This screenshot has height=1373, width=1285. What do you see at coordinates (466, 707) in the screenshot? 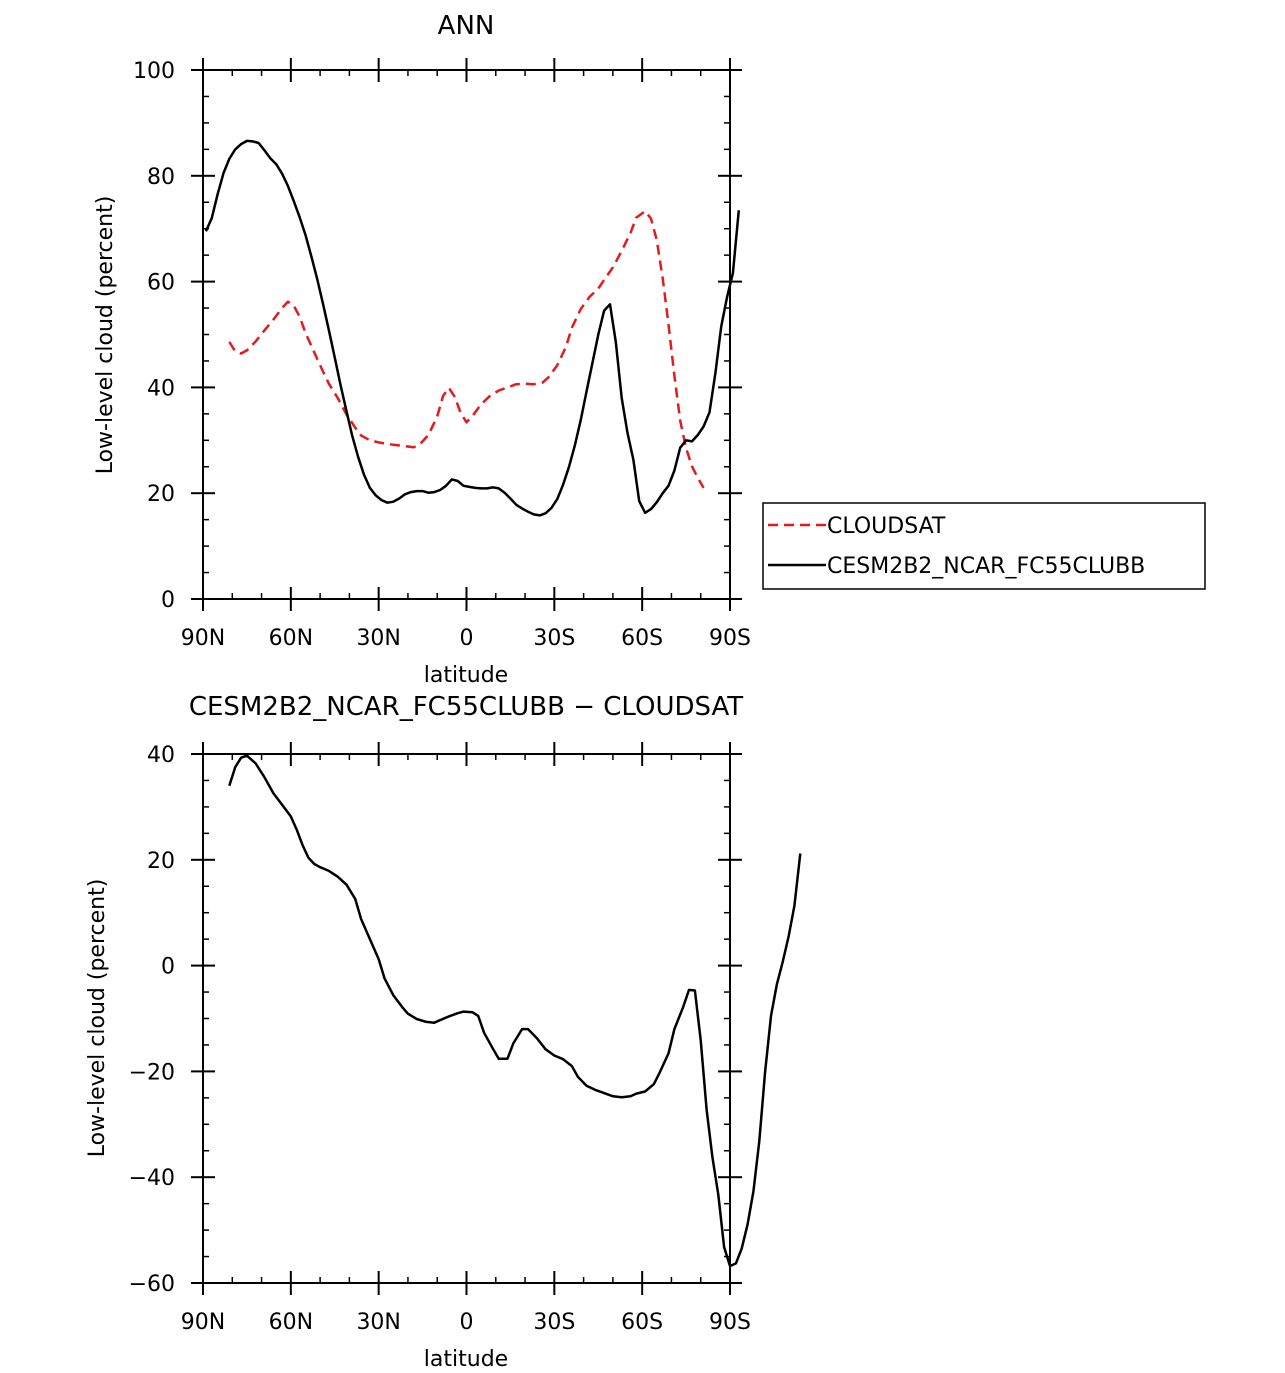
I see `chart-title: CESM2B2_NCAR_FC55CLUBB − CLOUDSAT` at bounding box center [466, 707].